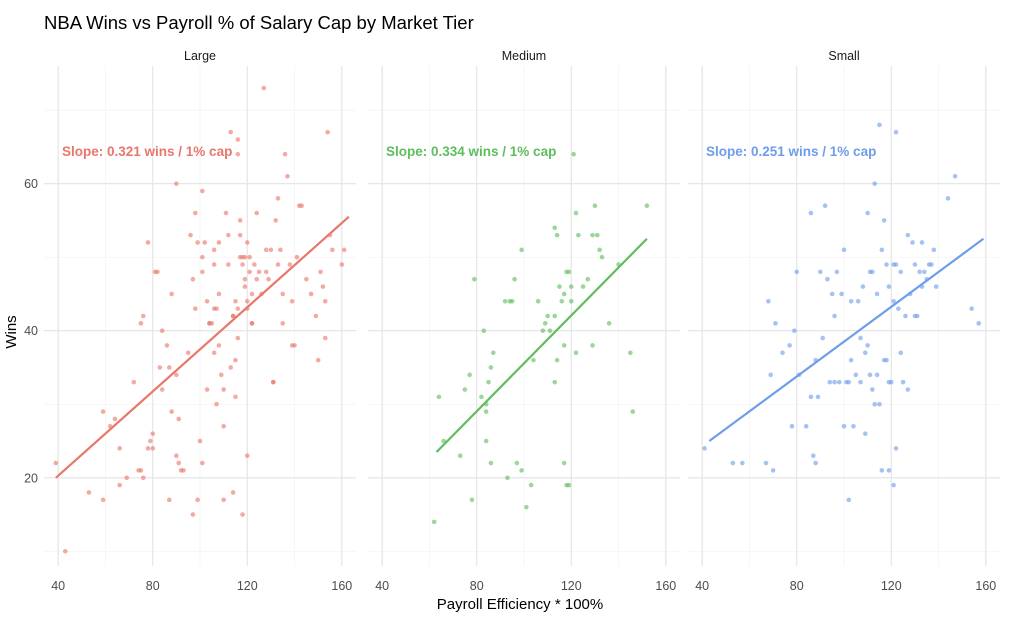 The image size is (1024, 622). I want to click on panel-strip-label: Large, so click(200, 56).